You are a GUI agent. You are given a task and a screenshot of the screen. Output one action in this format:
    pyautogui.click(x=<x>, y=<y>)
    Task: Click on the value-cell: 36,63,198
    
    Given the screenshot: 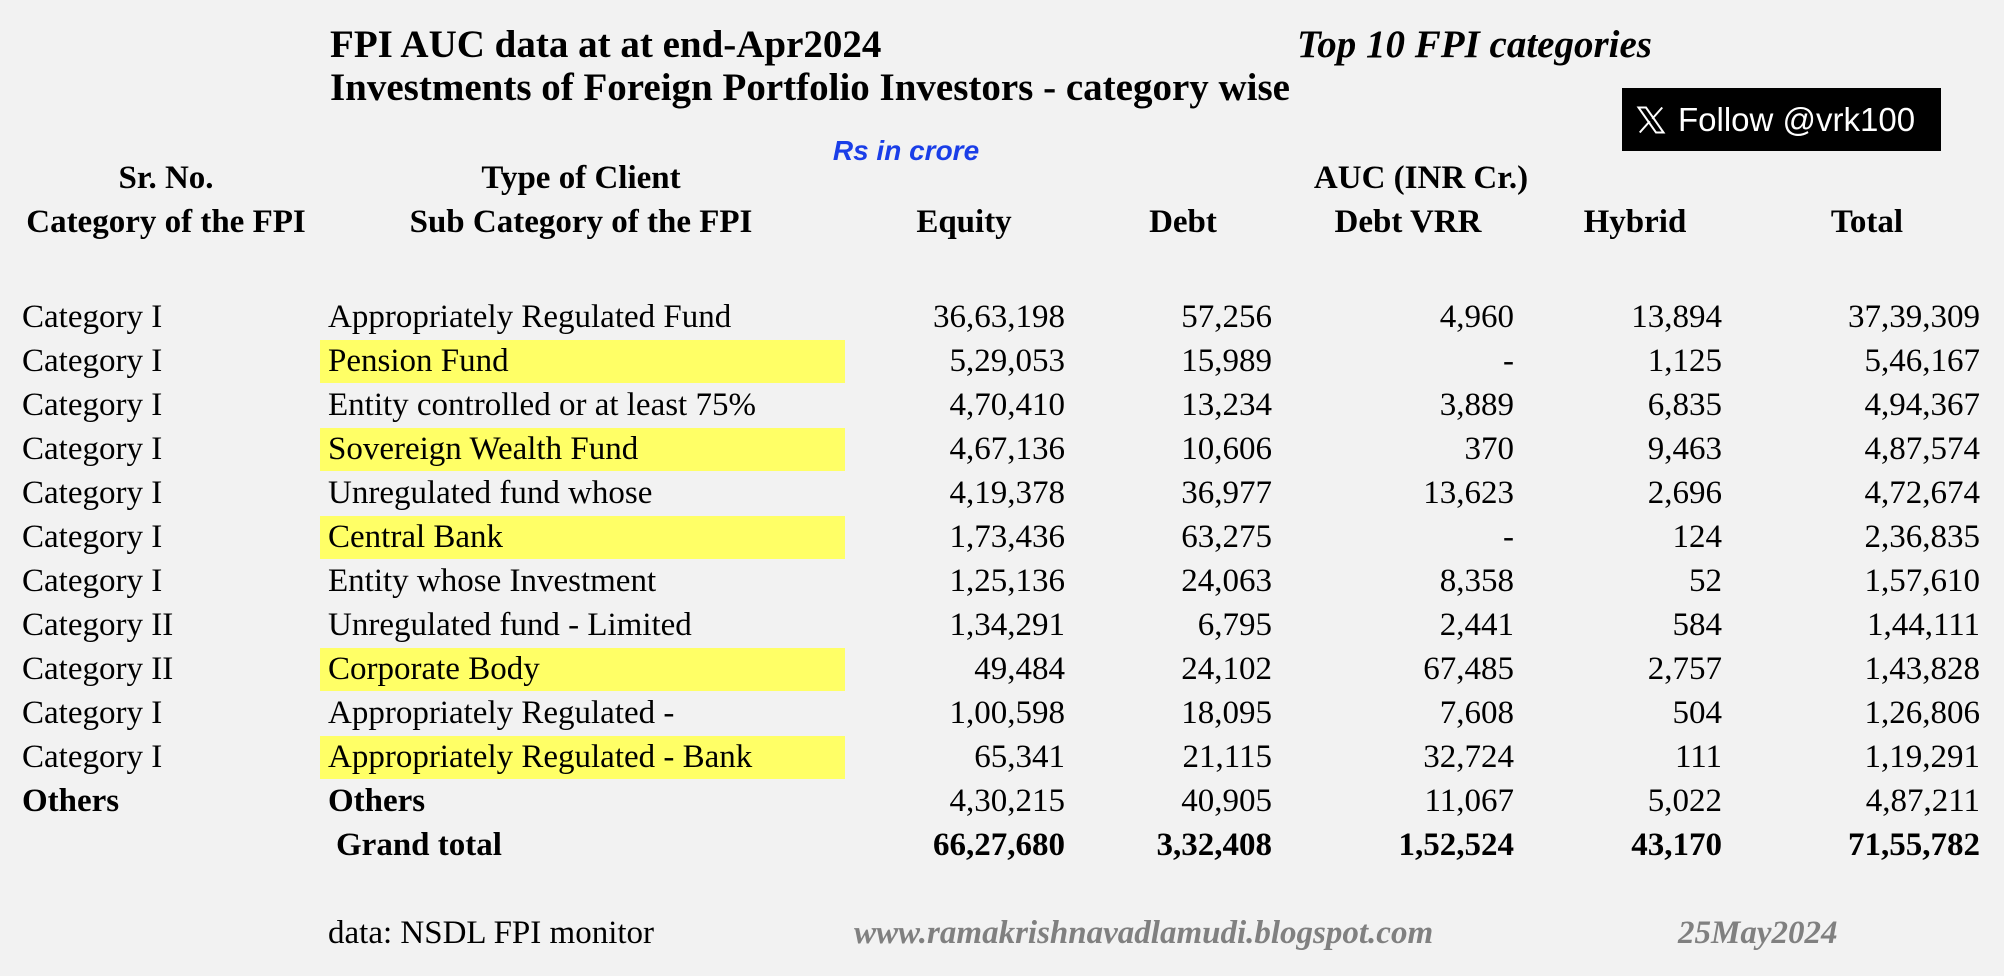 What is the action you would take?
    pyautogui.click(x=999, y=317)
    